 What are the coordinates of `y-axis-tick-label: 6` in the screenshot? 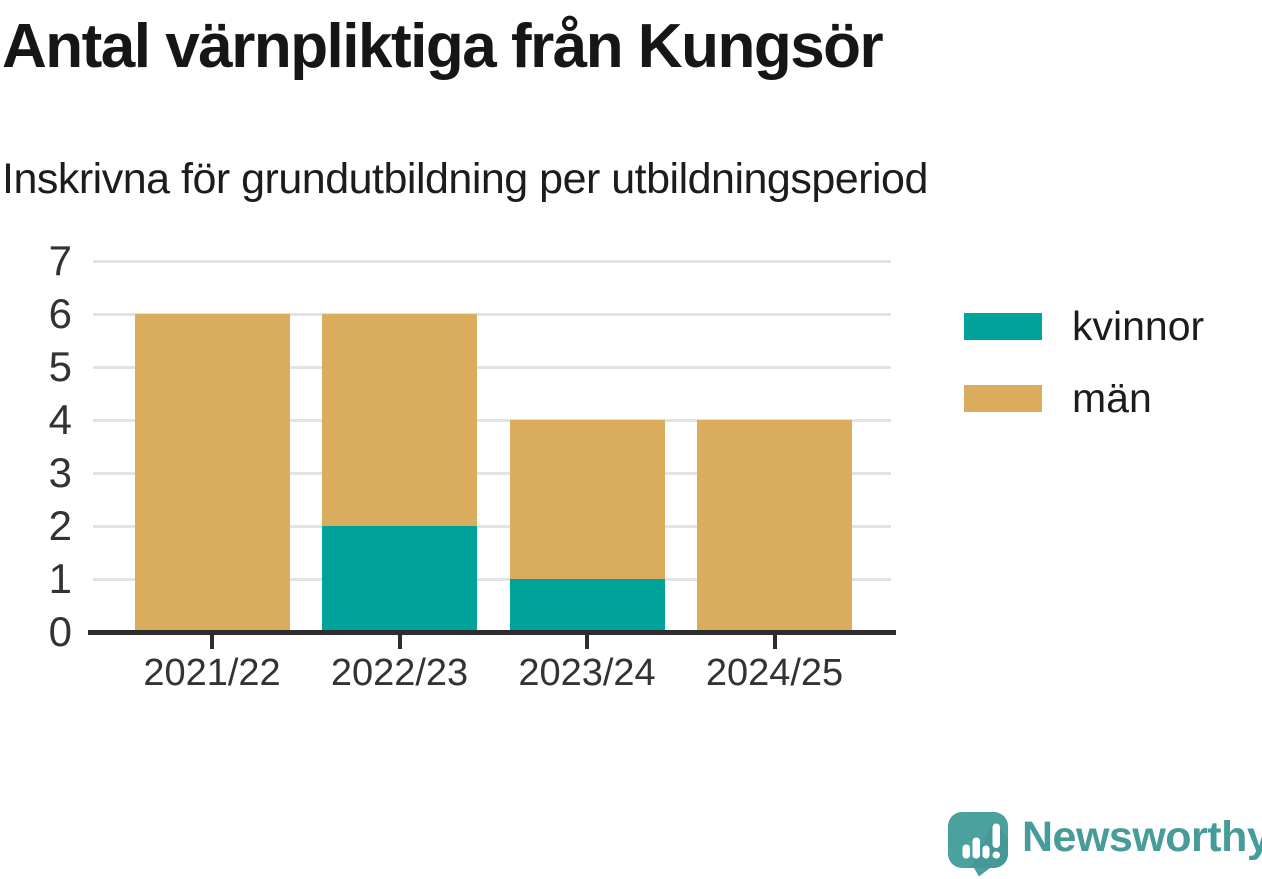 It's located at (60, 313).